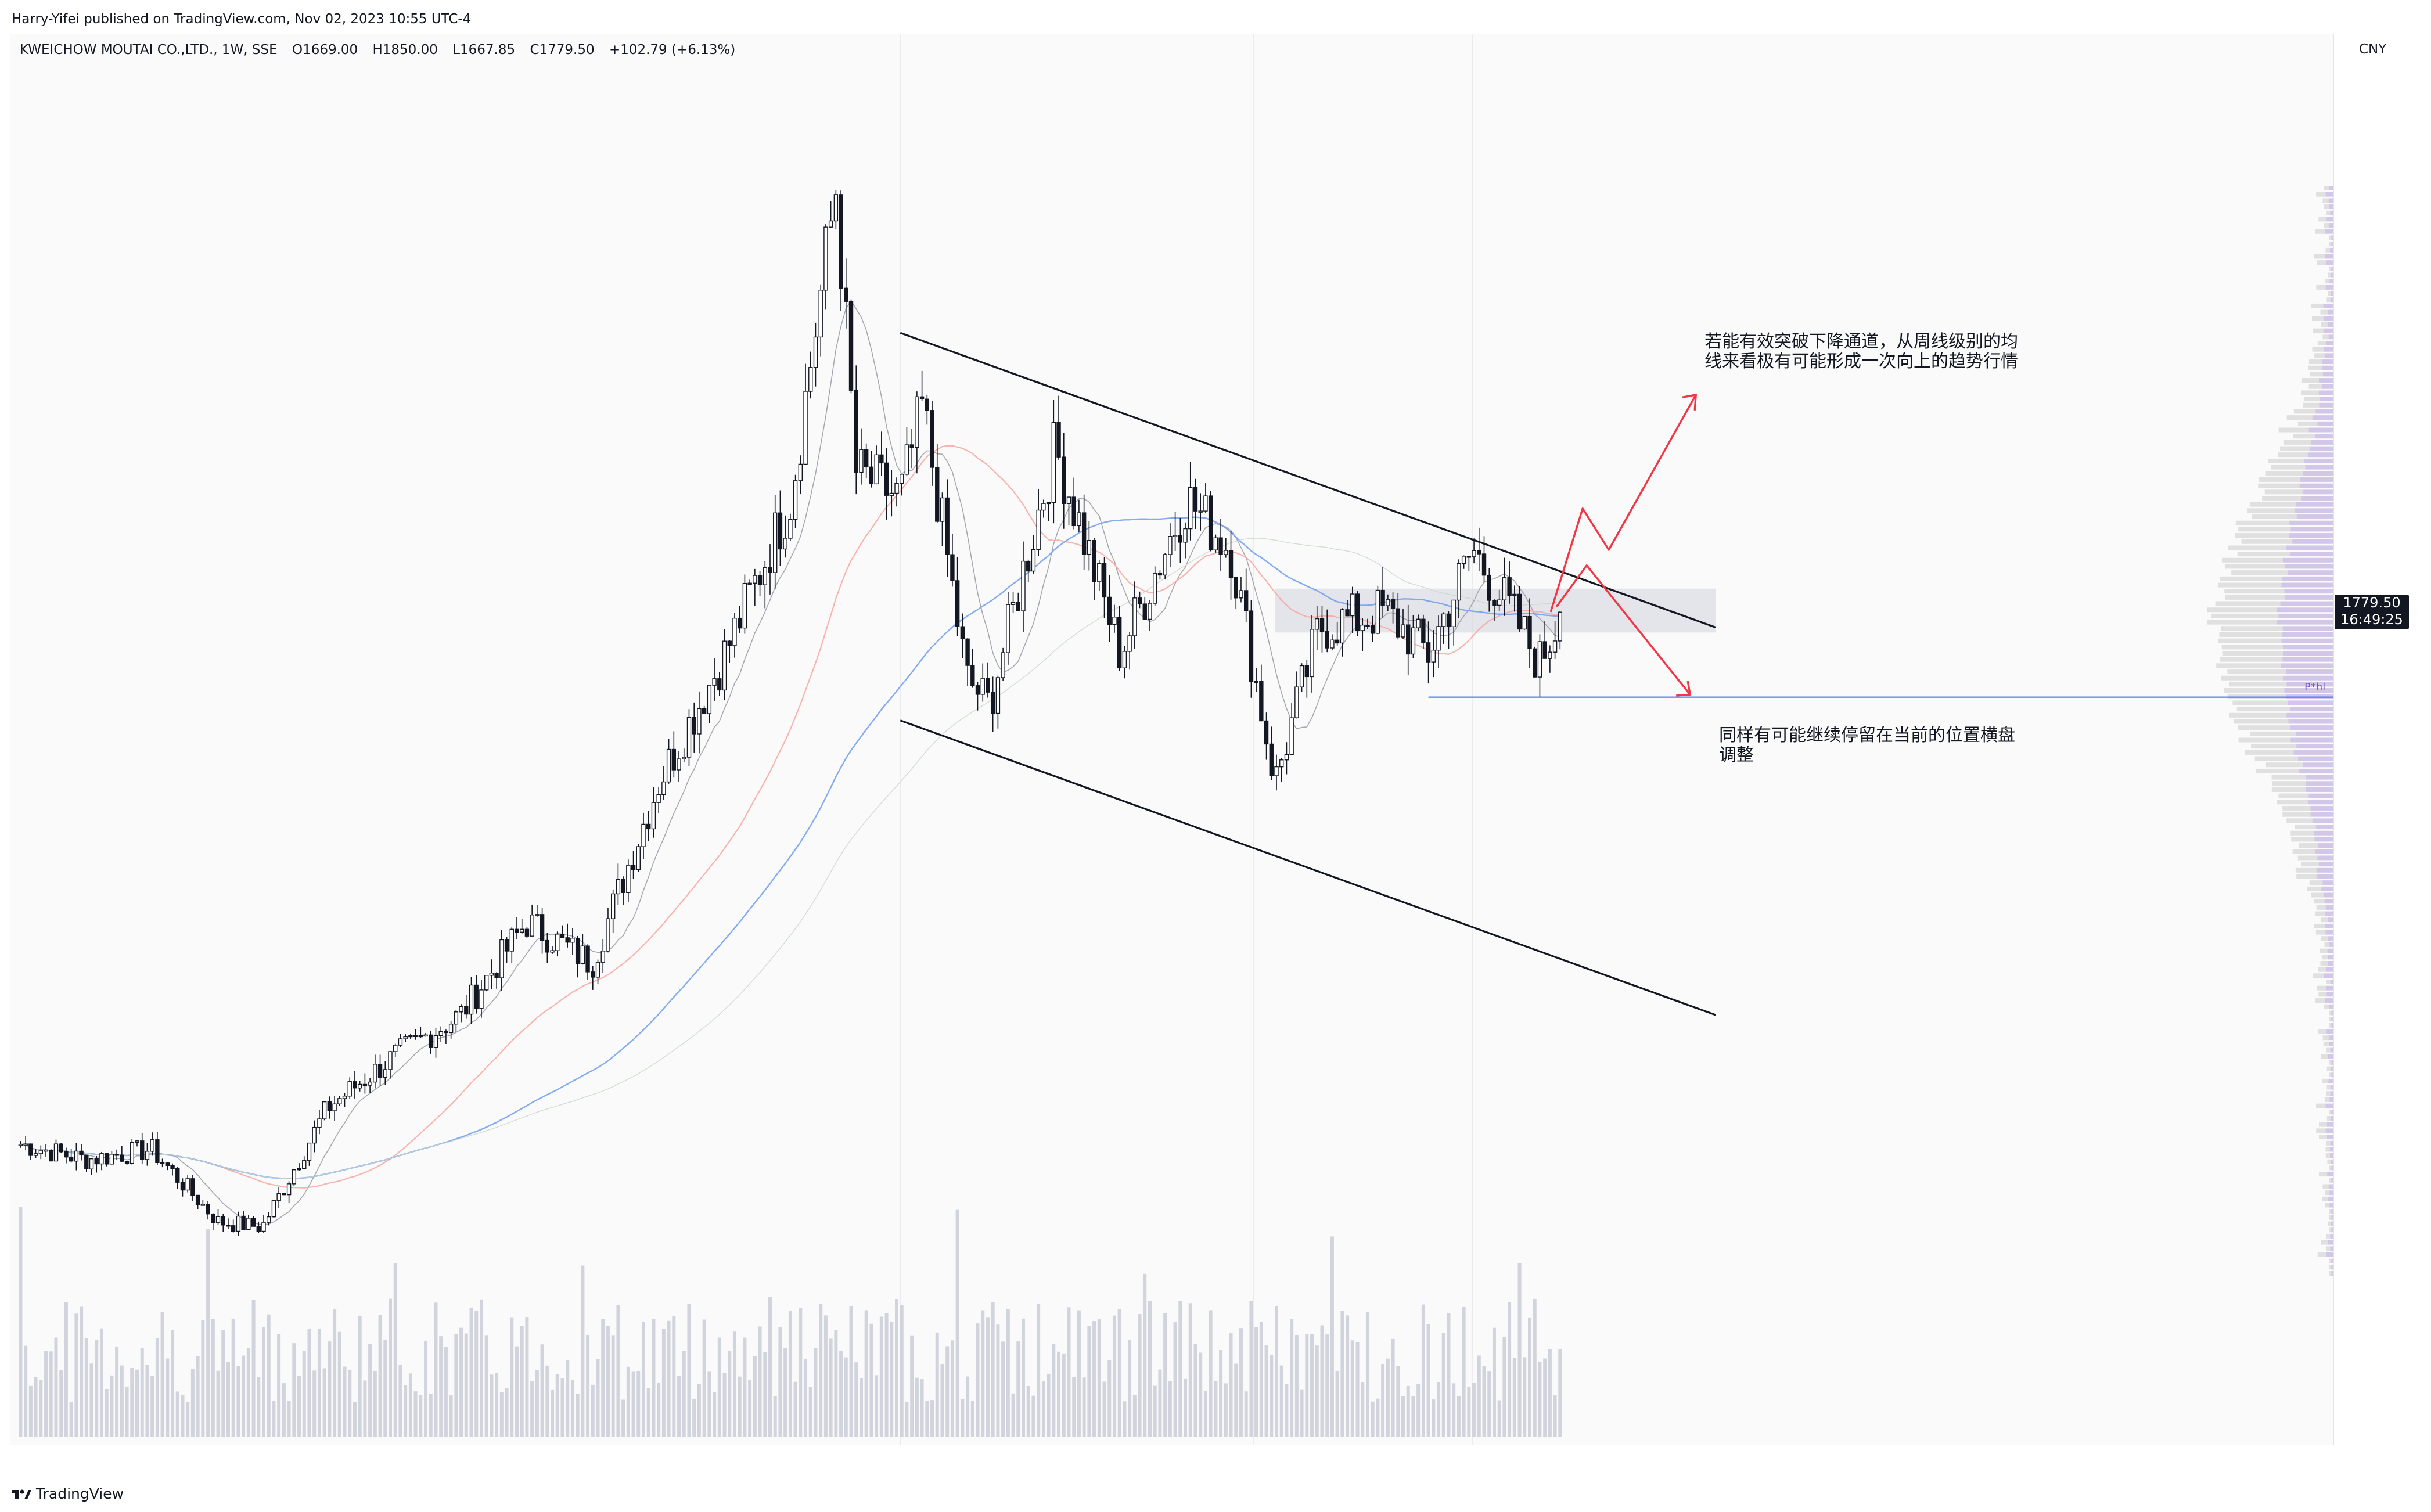 The height and width of the screenshot is (1512, 2431). Describe the element at coordinates (1861, 352) in the screenshot. I see `breakout-annotation: 若能有效突破下降通道，从周线级别的均 线来看极有可能形成一次向上的趋势行情` at that location.